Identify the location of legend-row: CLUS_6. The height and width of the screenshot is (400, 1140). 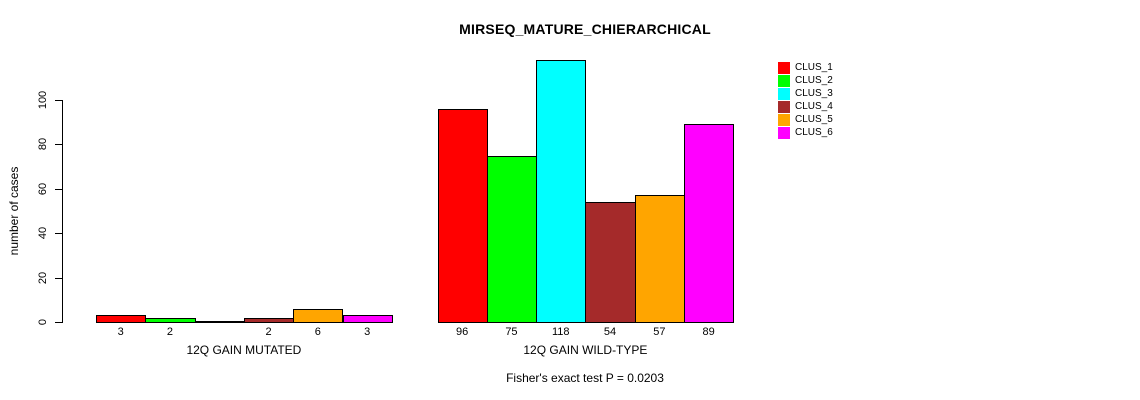
(805, 132).